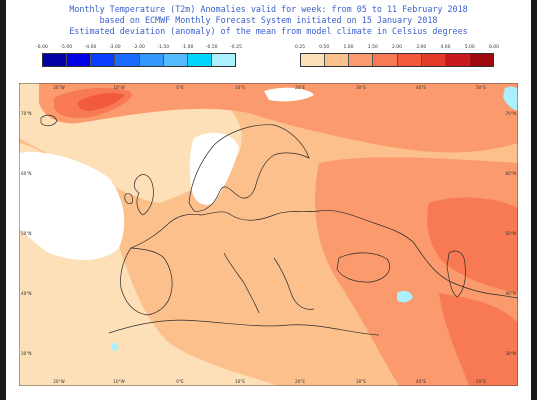 This screenshot has width=537, height=400. What do you see at coordinates (163, 47) in the screenshot?
I see `negative-legend-label: -1.50` at bounding box center [163, 47].